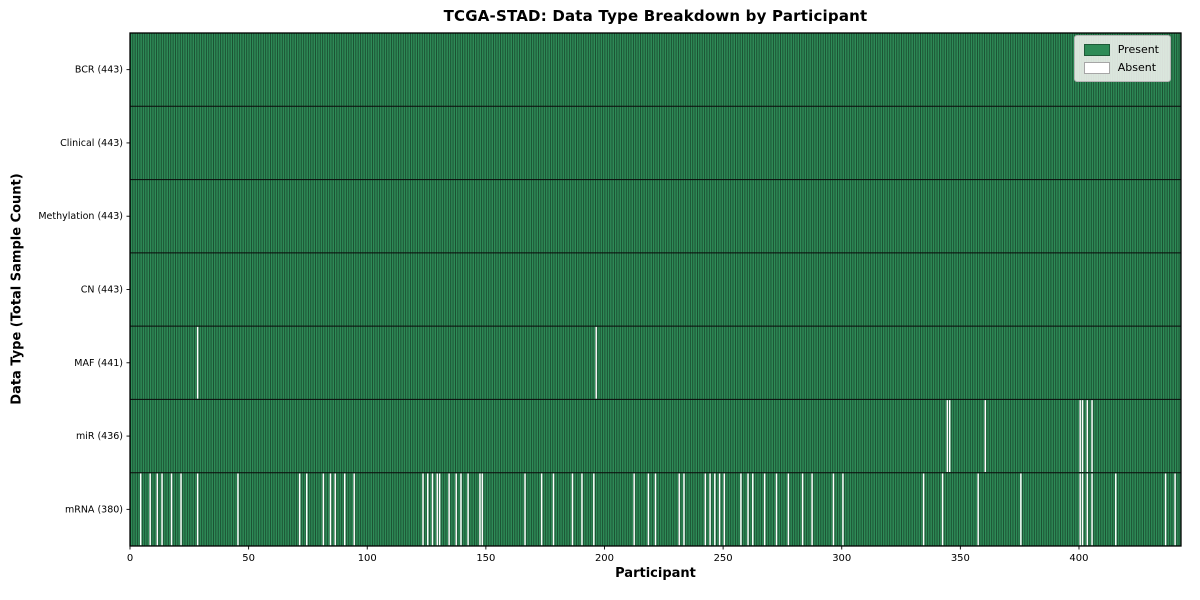 The image size is (1200, 600). What do you see at coordinates (960, 558) in the screenshot?
I see `x-tick-label: 350` at bounding box center [960, 558].